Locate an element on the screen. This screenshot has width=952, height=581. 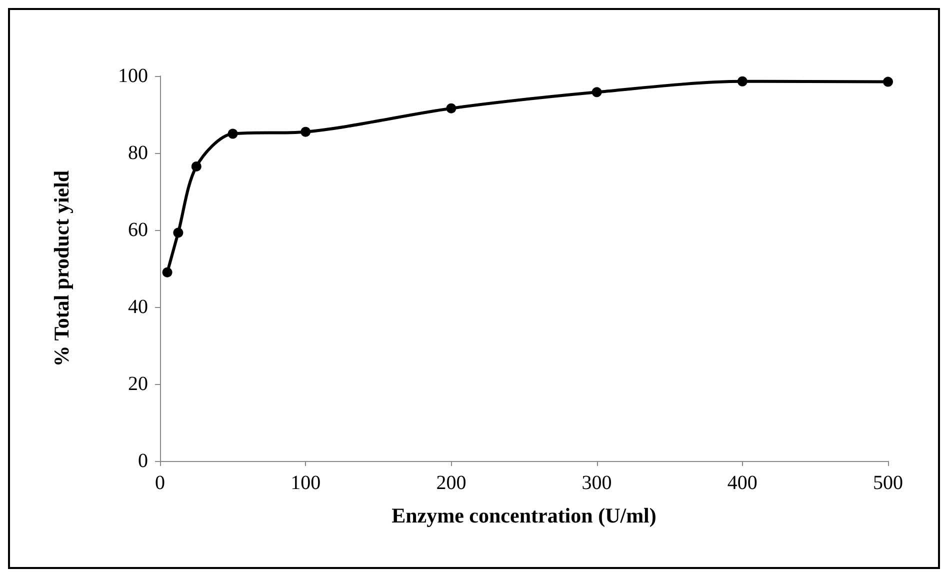
x-tick-label: 300 is located at coordinates (597, 483).